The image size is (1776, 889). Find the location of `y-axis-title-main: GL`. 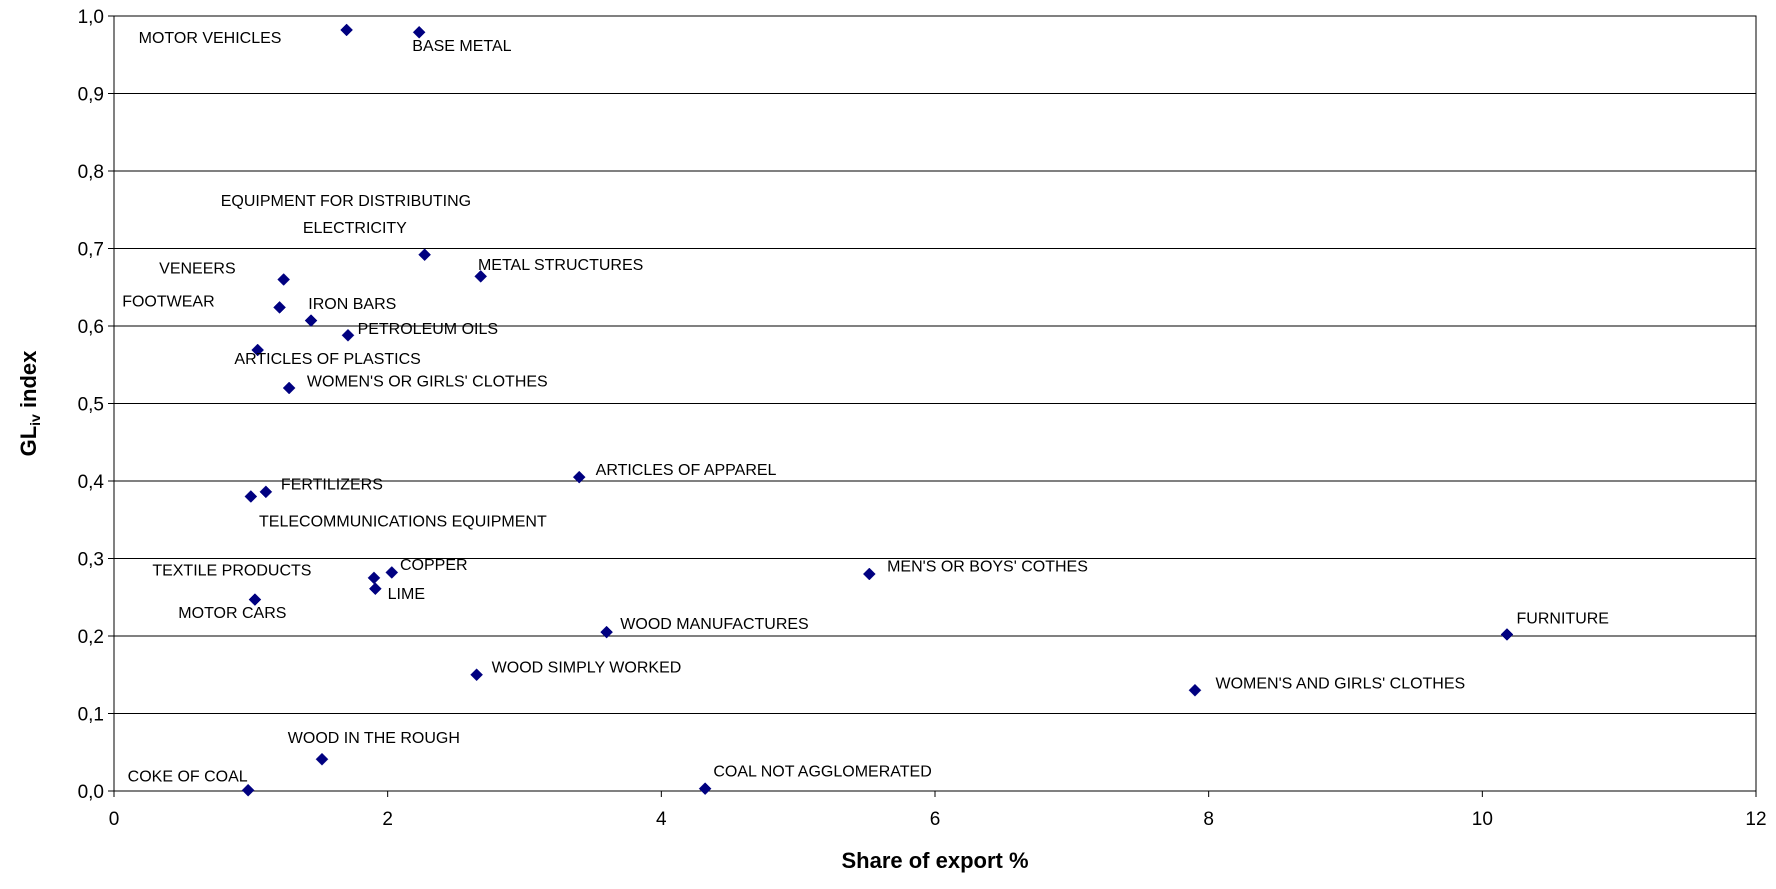

y-axis-title-main: GL is located at coordinates (28, 441).